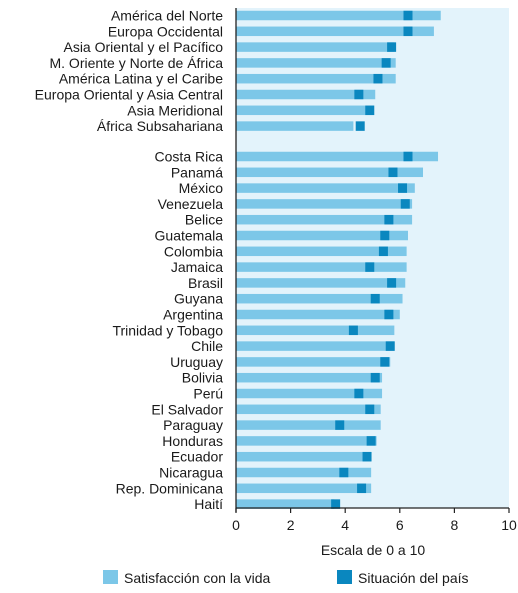 The height and width of the screenshot is (593, 518). I want to click on x-tick-label: 8, so click(455, 525).